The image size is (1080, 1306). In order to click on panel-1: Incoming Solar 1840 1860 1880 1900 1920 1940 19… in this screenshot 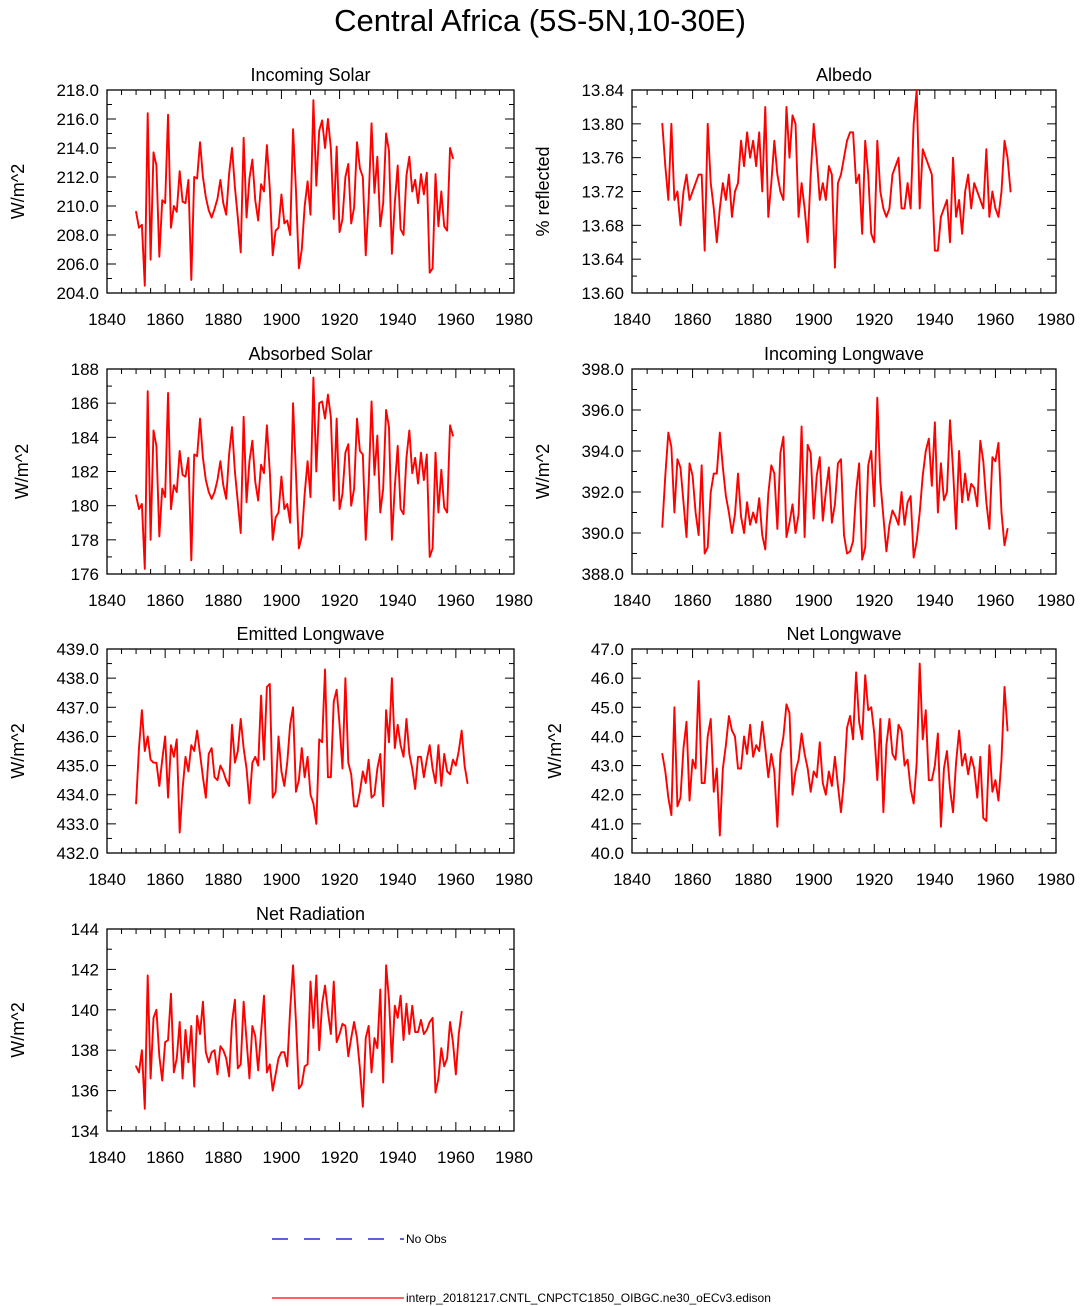, I will do `click(270, 197)`.